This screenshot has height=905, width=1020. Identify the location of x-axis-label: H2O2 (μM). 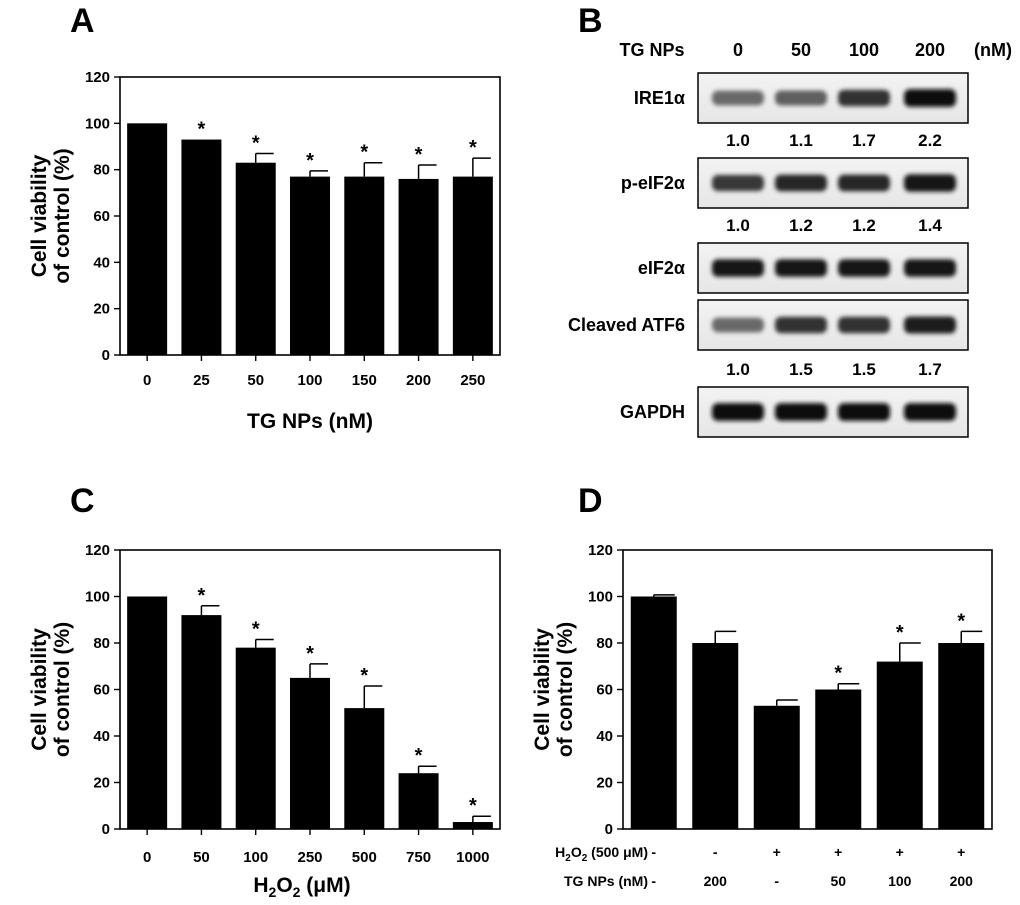
(301, 887).